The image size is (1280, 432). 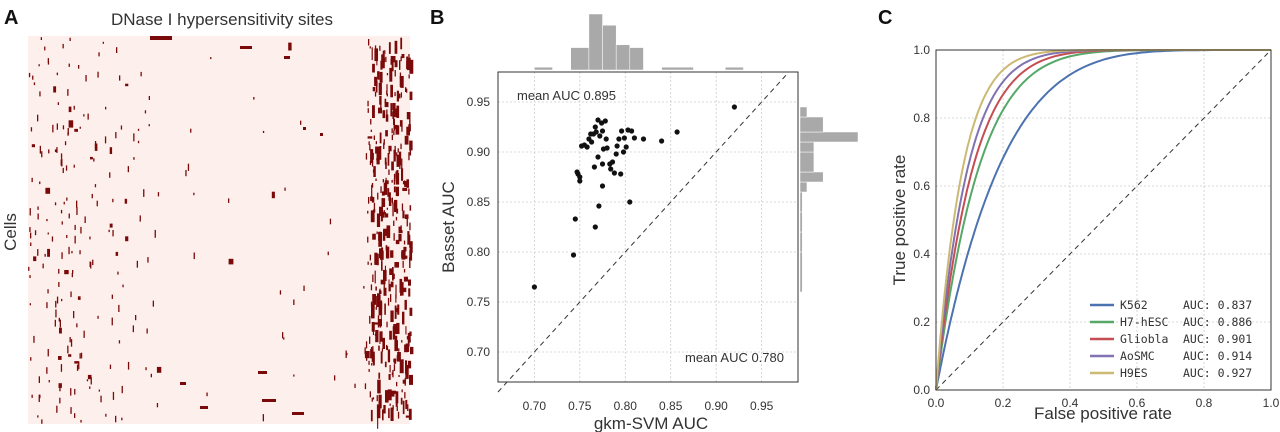 What do you see at coordinates (936, 403) in the screenshot?
I see `roc-x-tick-label: 0.0` at bounding box center [936, 403].